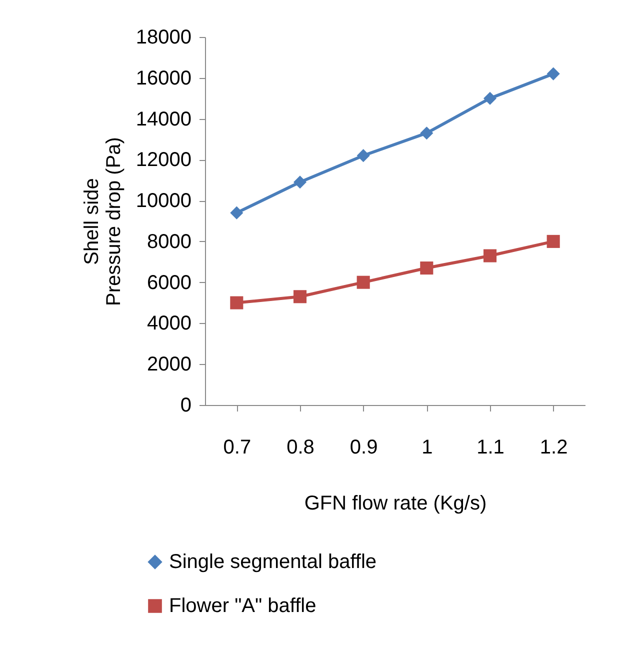  What do you see at coordinates (169, 241) in the screenshot?
I see `y-tick-label: 8000` at bounding box center [169, 241].